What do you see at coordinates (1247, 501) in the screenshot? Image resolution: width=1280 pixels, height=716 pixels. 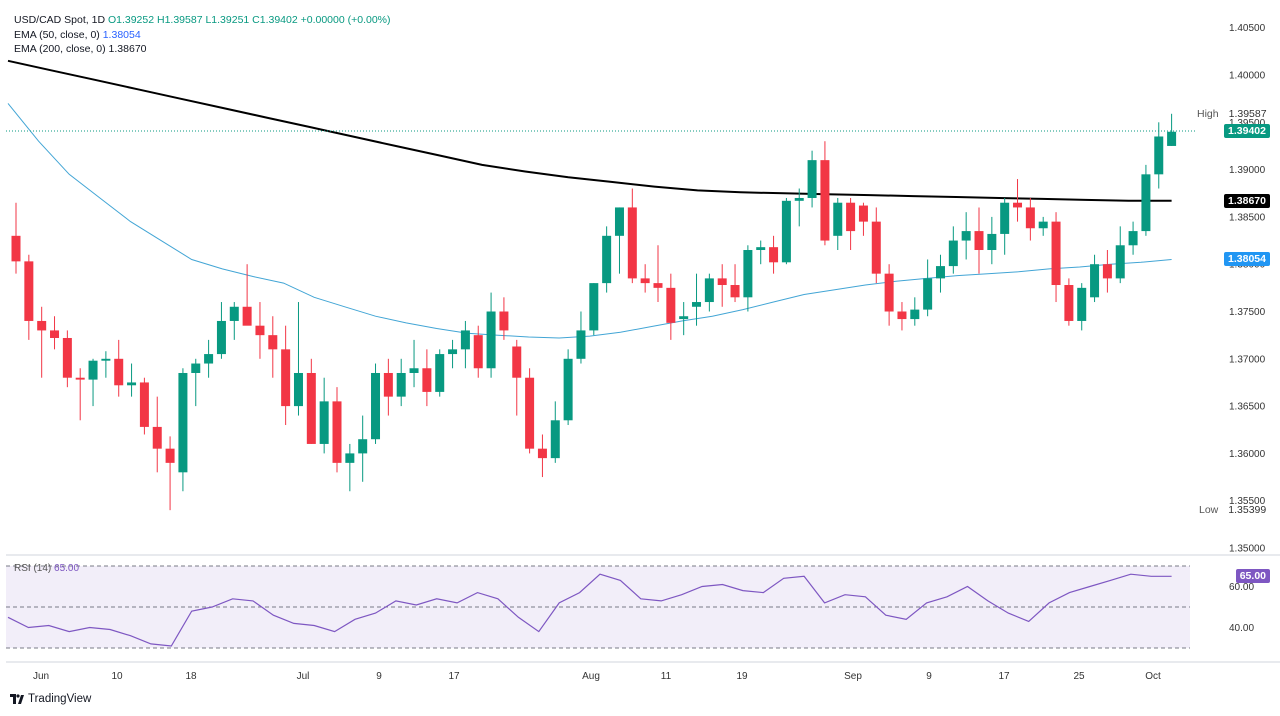 I see `y-tick-label: 1.35500` at bounding box center [1247, 501].